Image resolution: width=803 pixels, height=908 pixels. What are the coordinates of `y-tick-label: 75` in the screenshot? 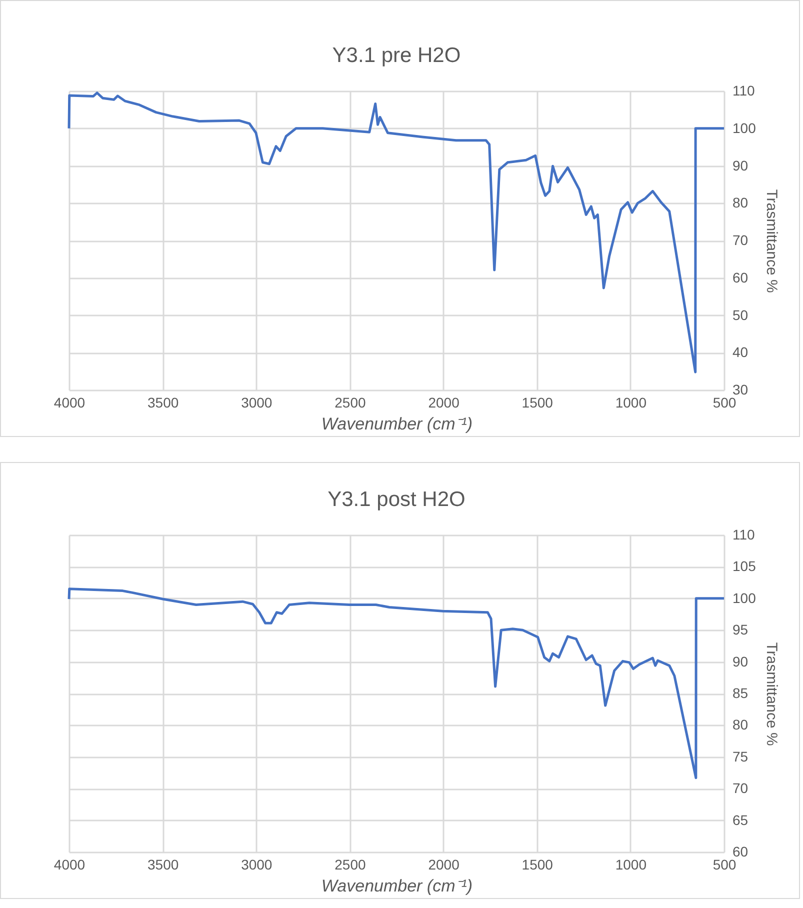 It's located at (740, 756).